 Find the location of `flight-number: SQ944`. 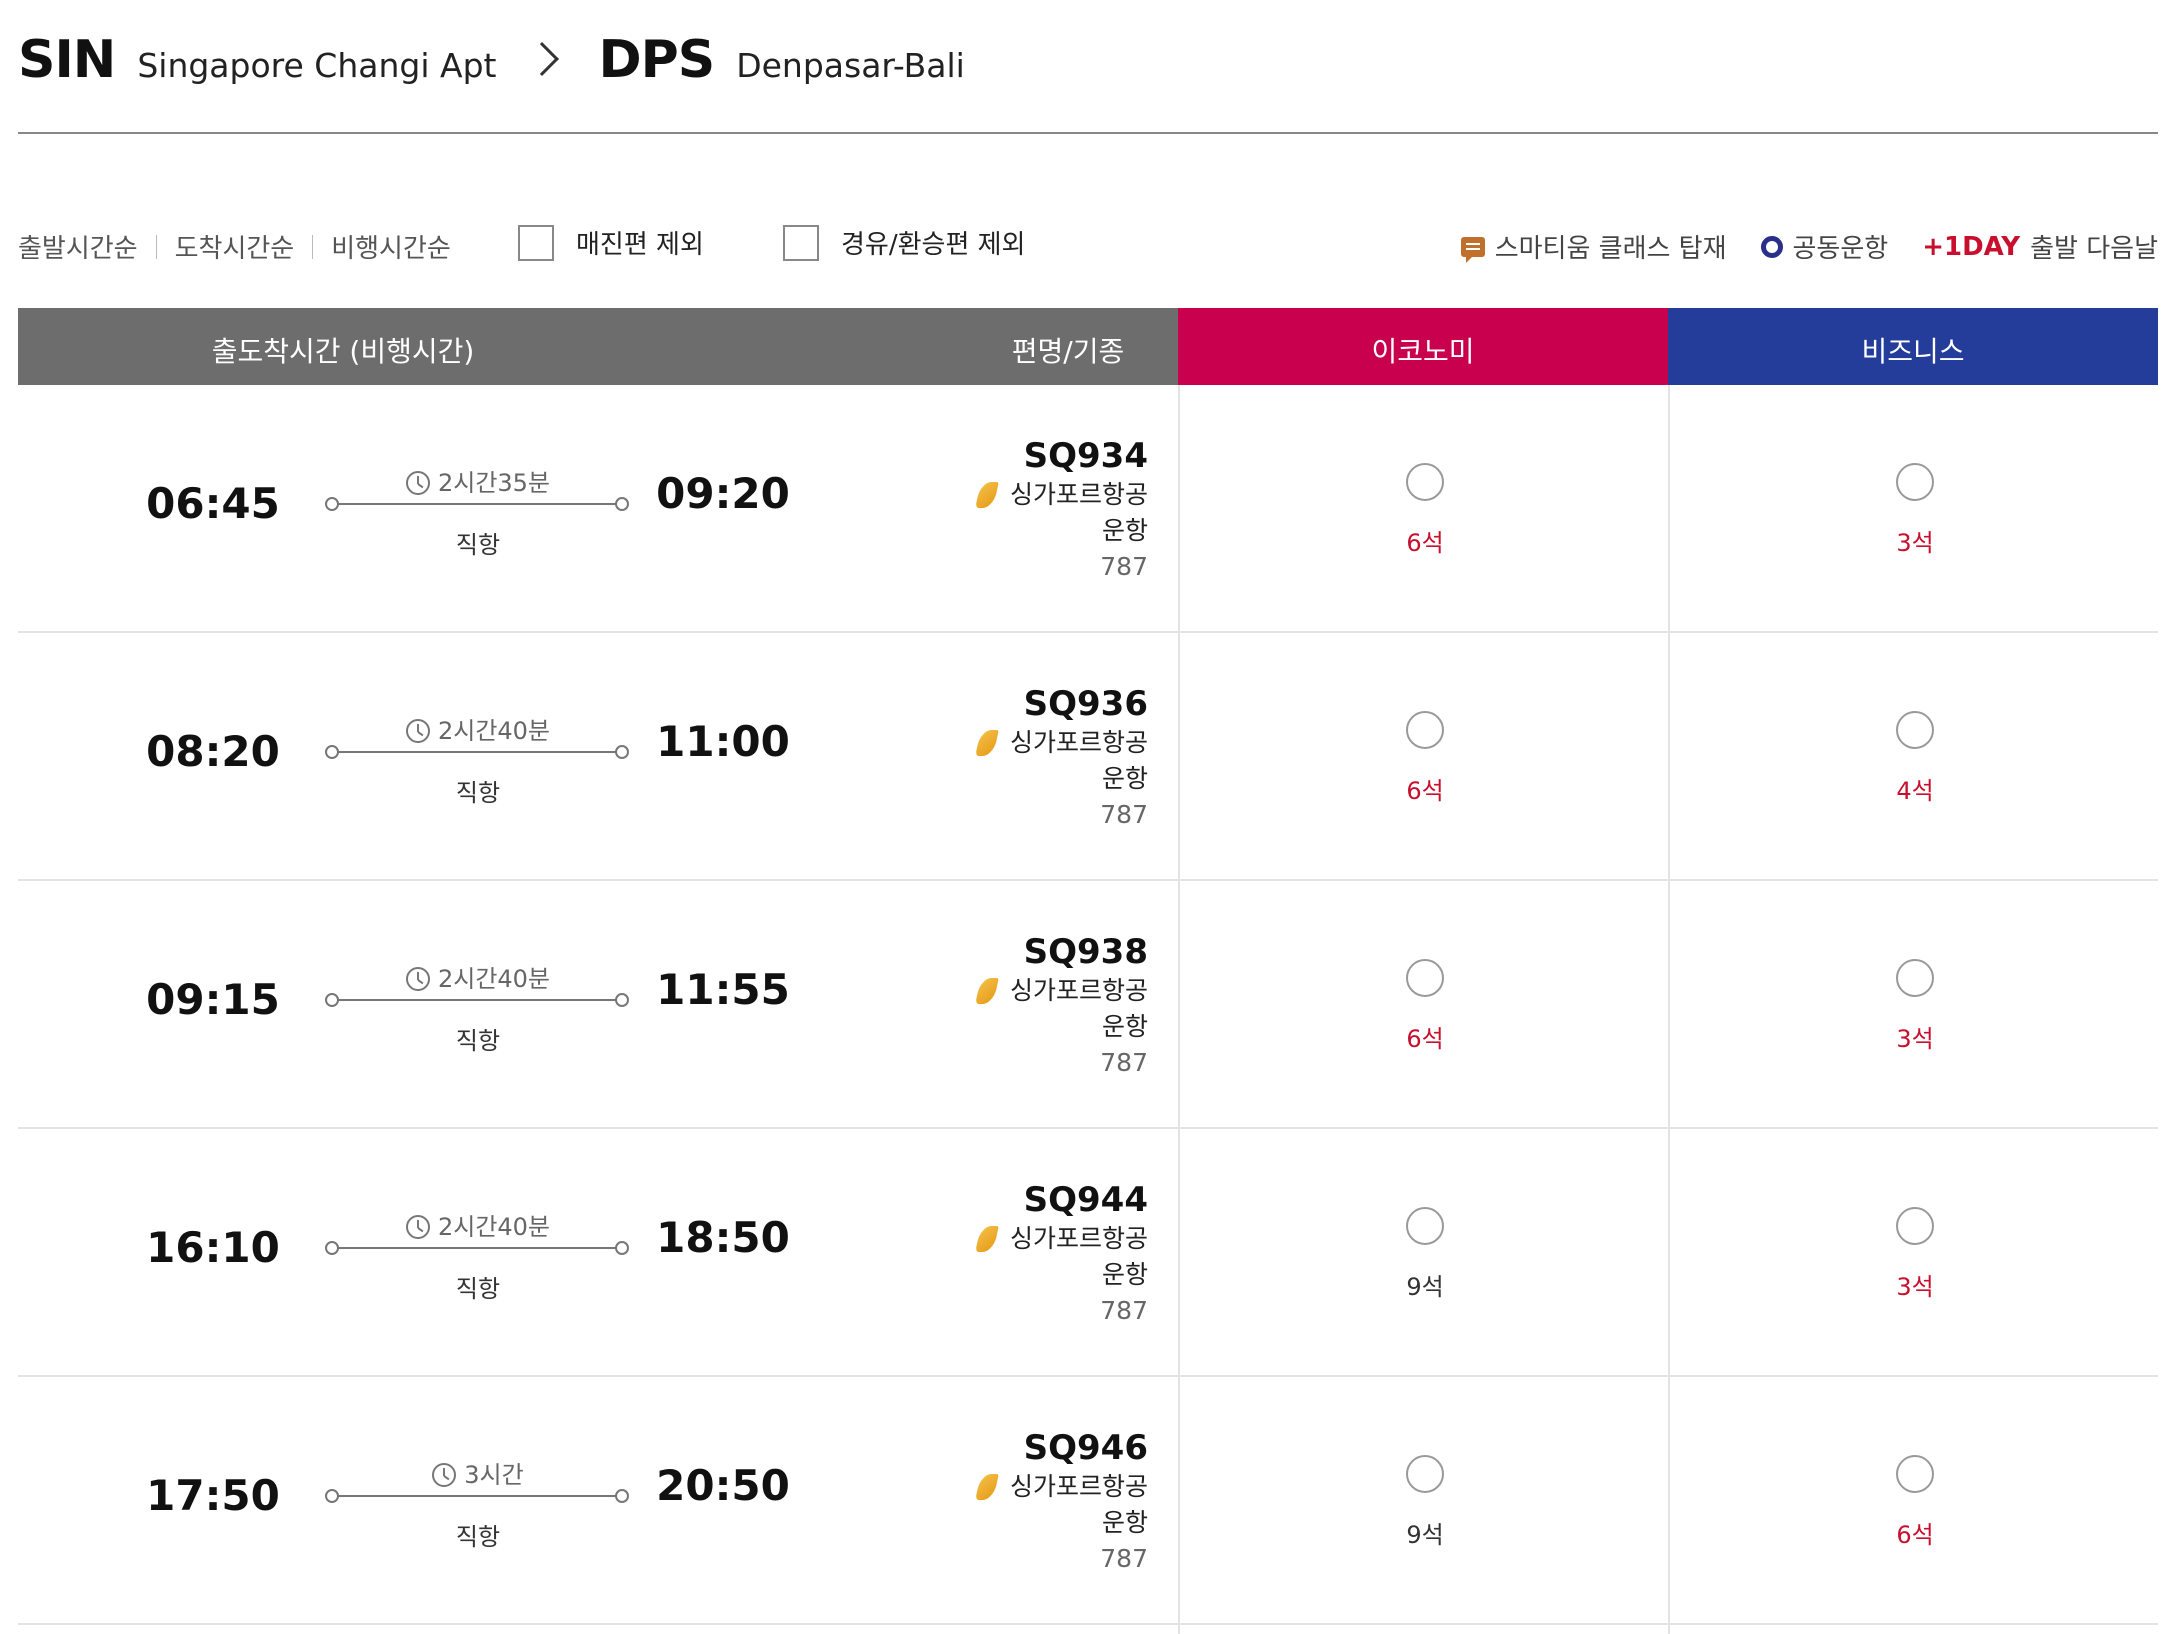

flight-number: SQ944 is located at coordinates (1085, 1200).